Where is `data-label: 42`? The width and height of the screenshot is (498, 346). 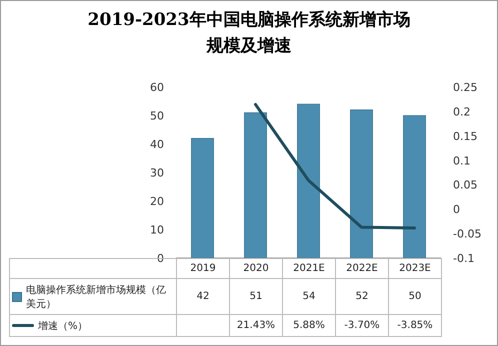
data-label: 42 is located at coordinates (203, 296).